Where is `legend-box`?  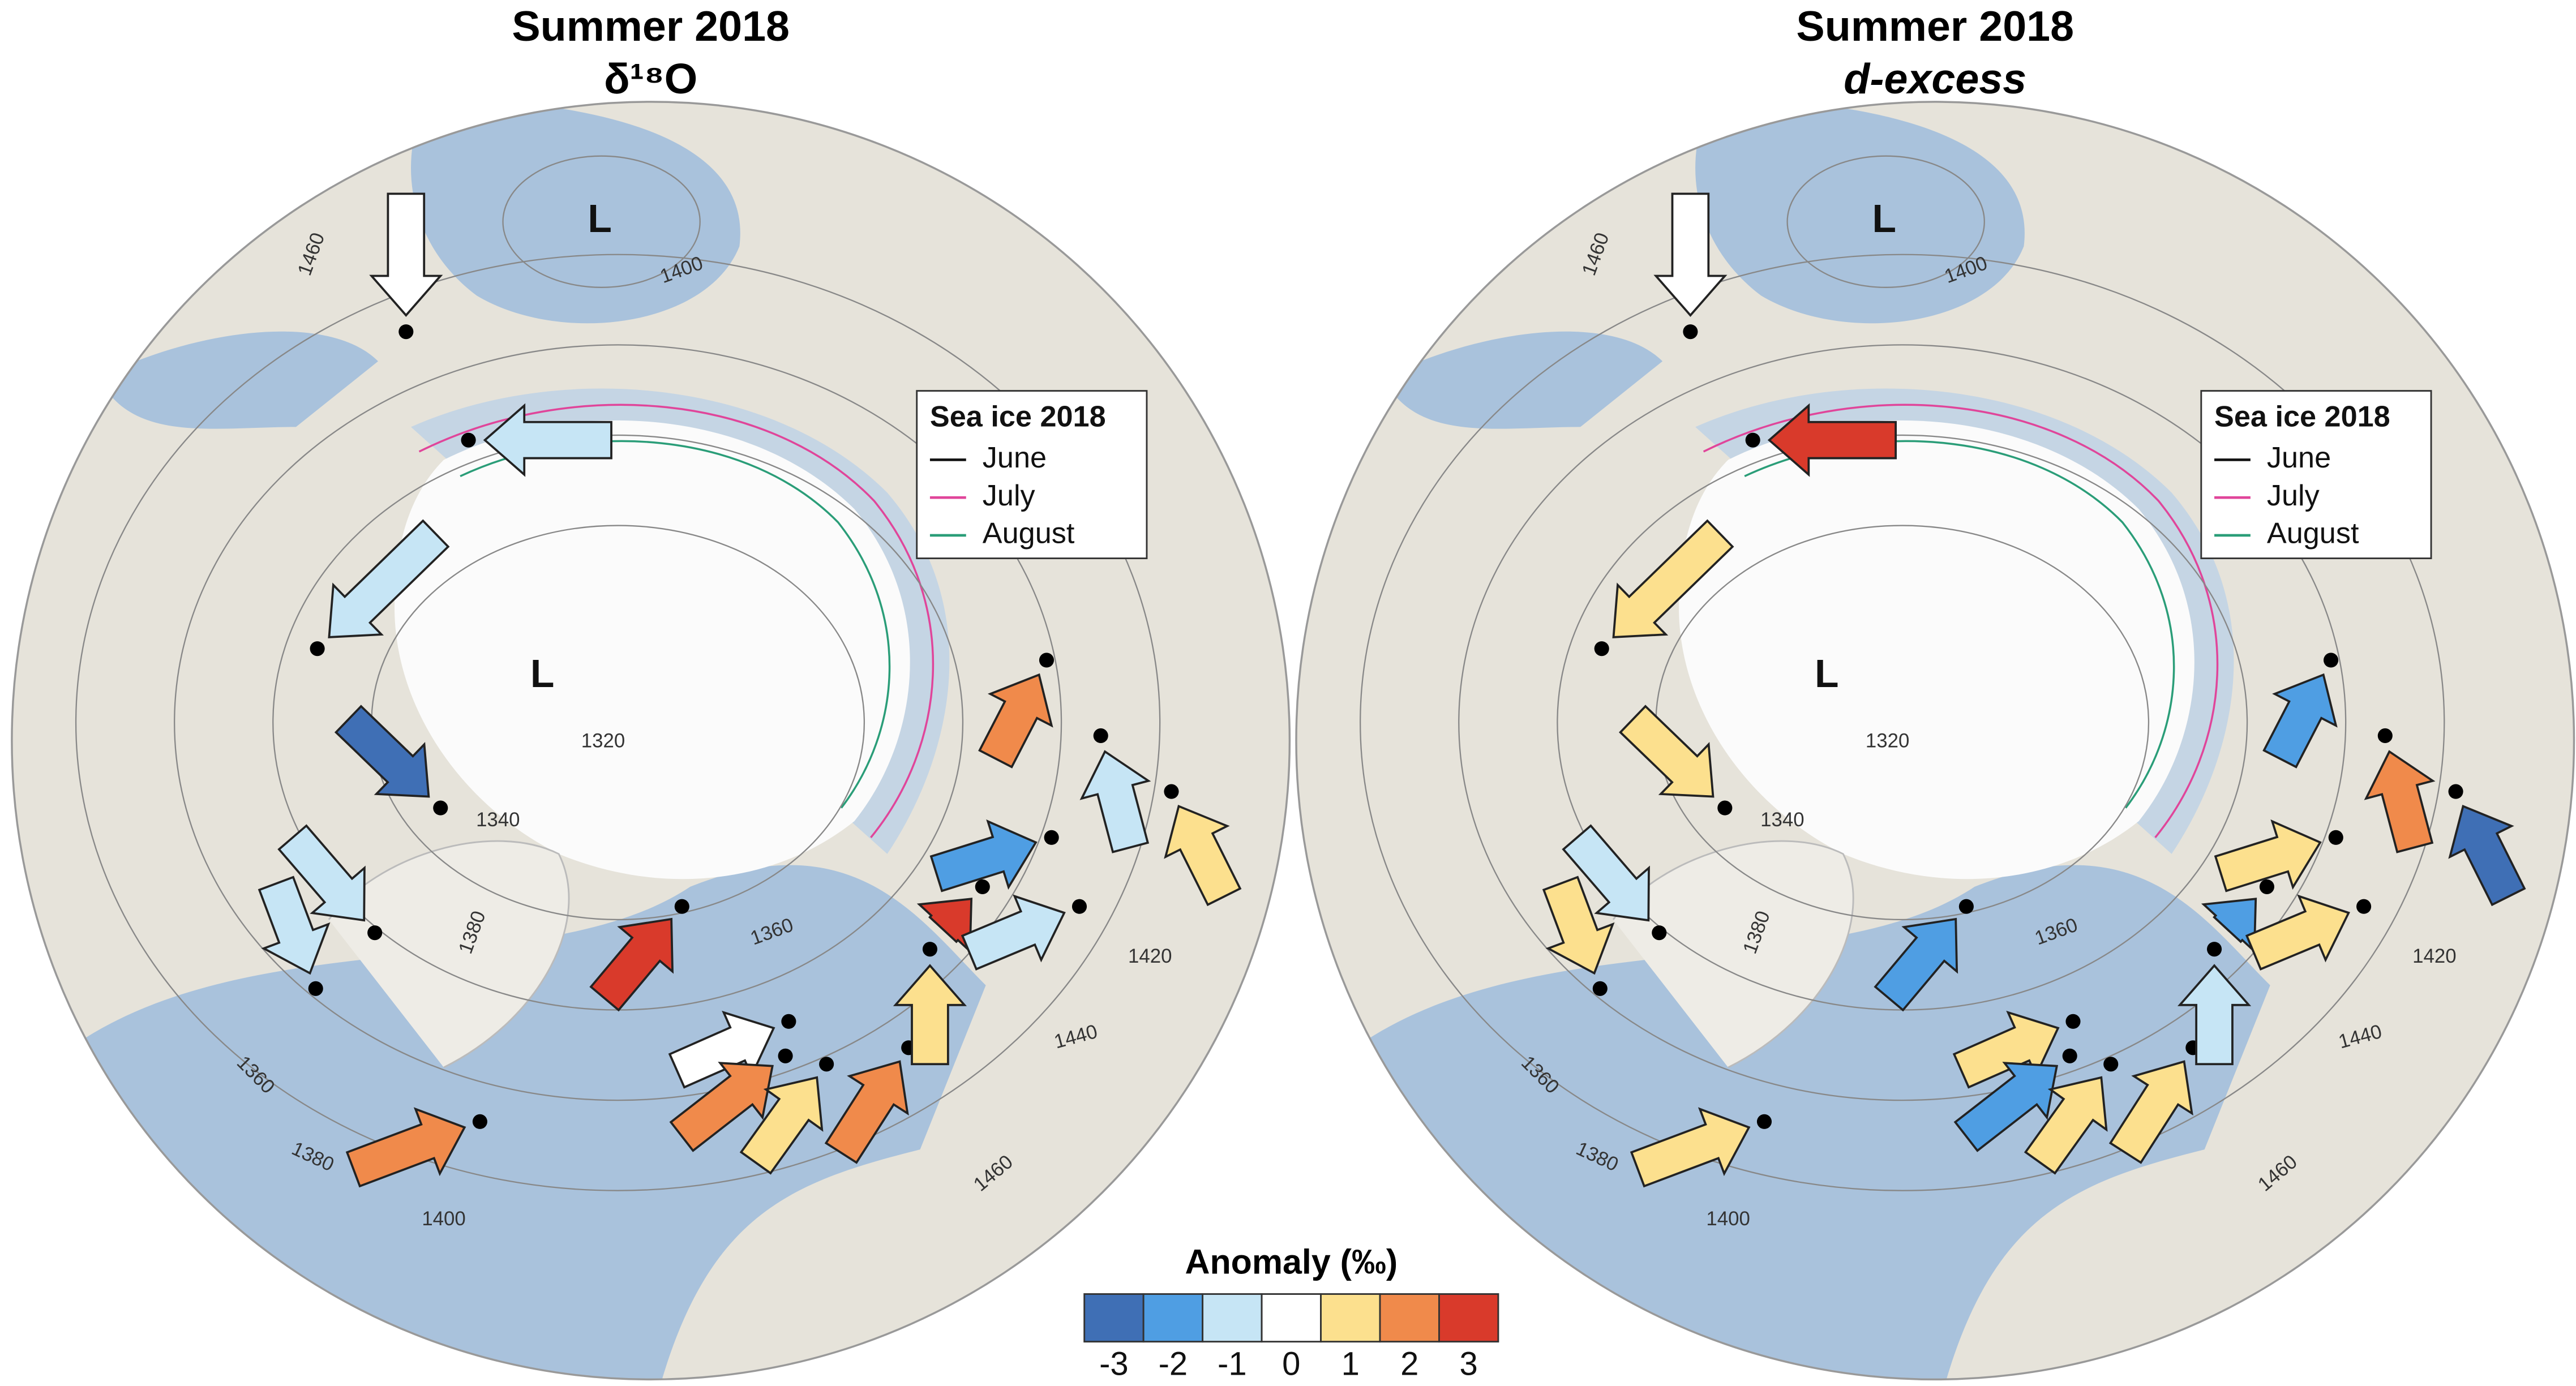
legend-box is located at coordinates (2316, 475).